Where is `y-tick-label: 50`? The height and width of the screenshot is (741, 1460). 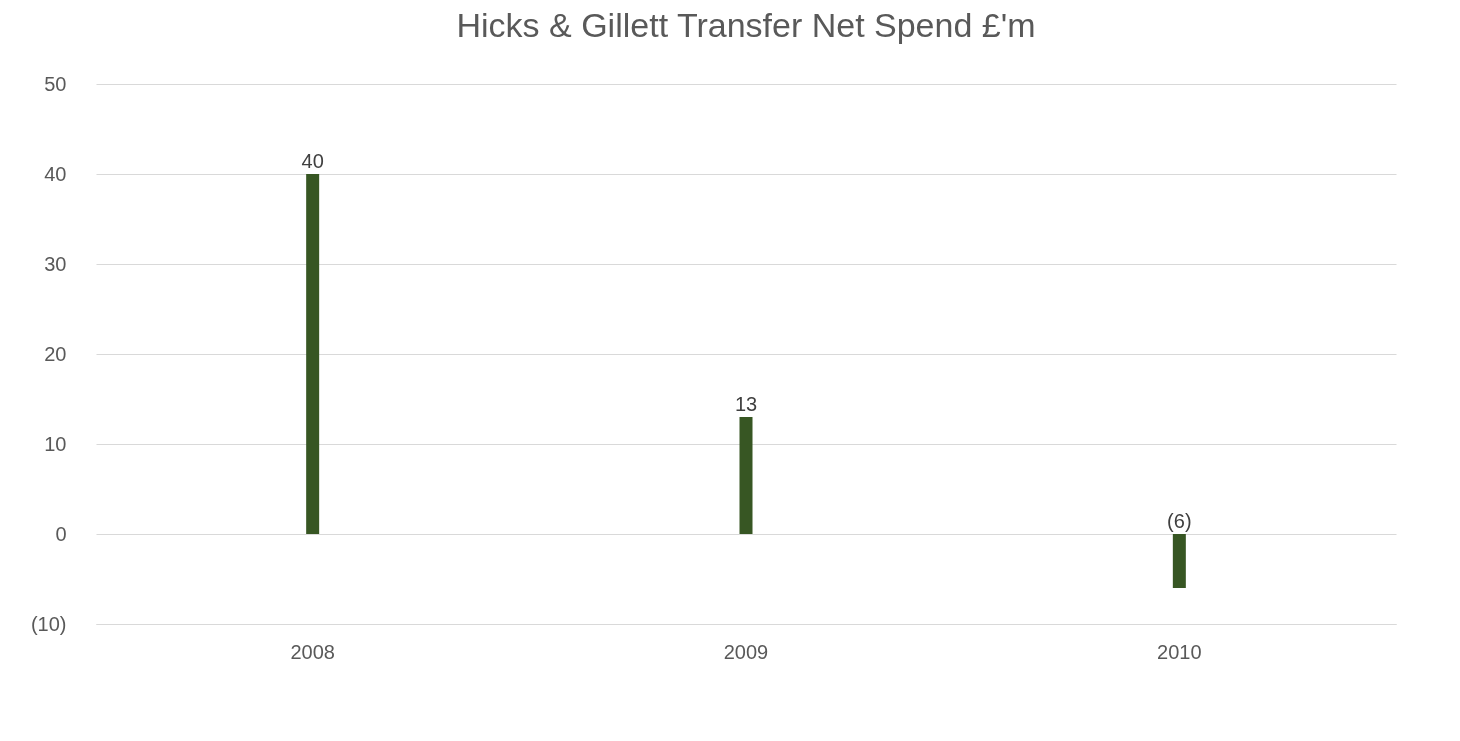 y-tick-label: 50 is located at coordinates (55, 83).